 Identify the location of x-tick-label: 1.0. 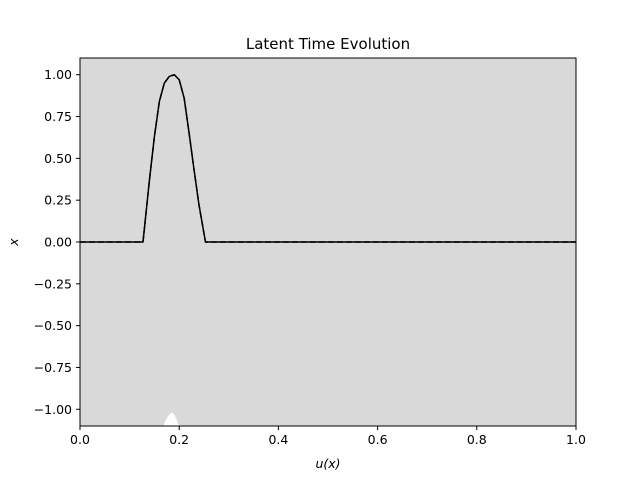
(576, 439).